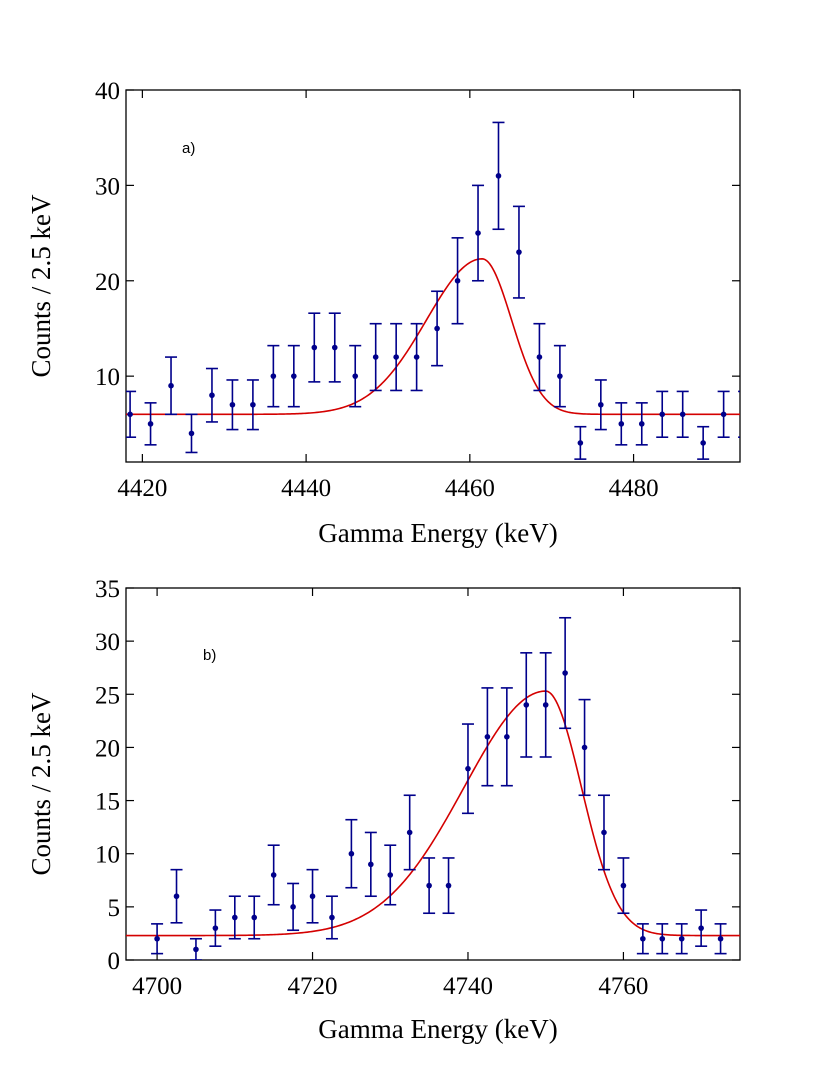 This screenshot has height=1075, width=830. What do you see at coordinates (313, 986) in the screenshot?
I see `x-tick-label: 4720` at bounding box center [313, 986].